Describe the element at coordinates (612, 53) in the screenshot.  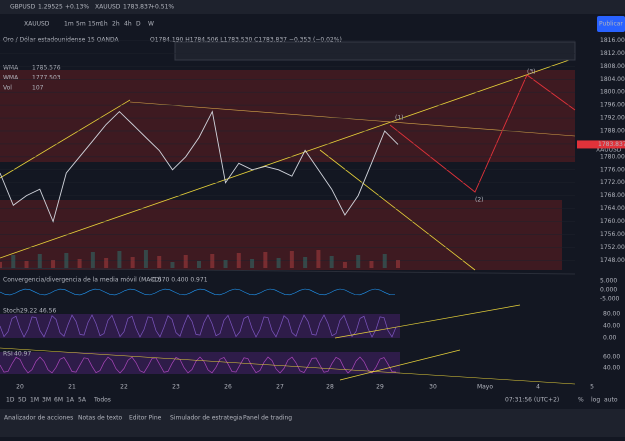
I see `y-tick-label: 1812.000` at that location.